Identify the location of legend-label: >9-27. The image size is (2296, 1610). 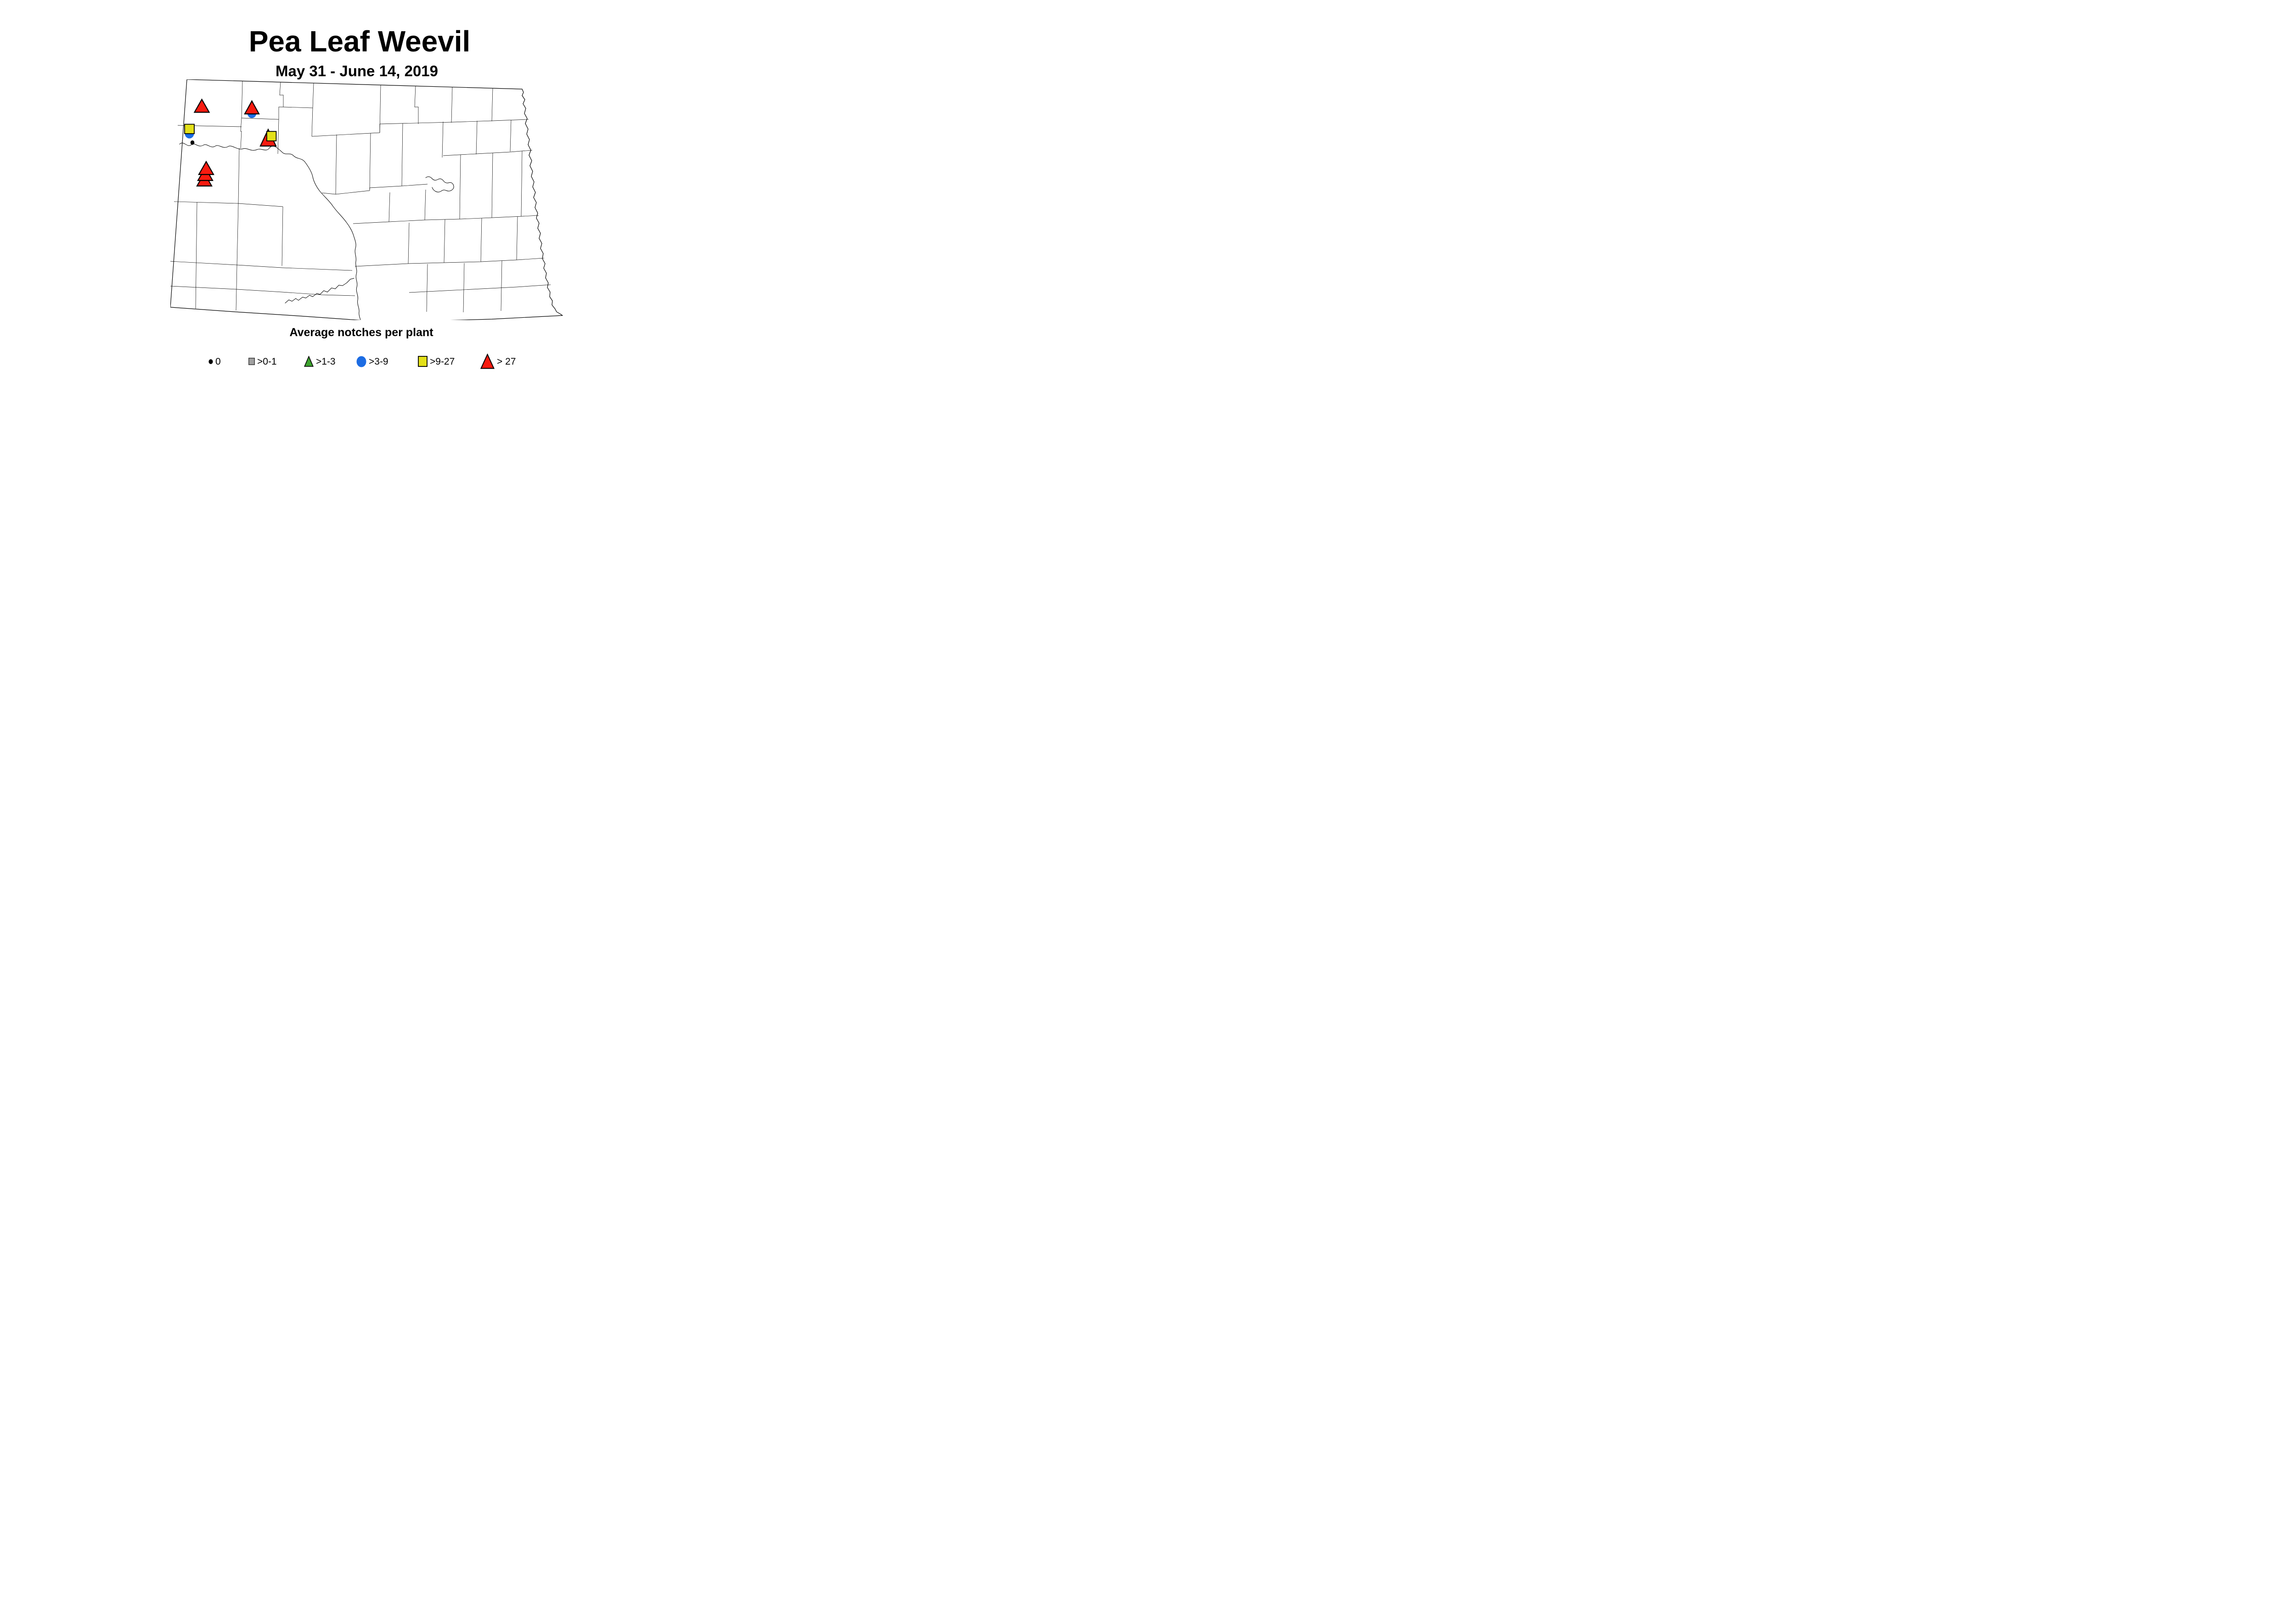
(442, 361).